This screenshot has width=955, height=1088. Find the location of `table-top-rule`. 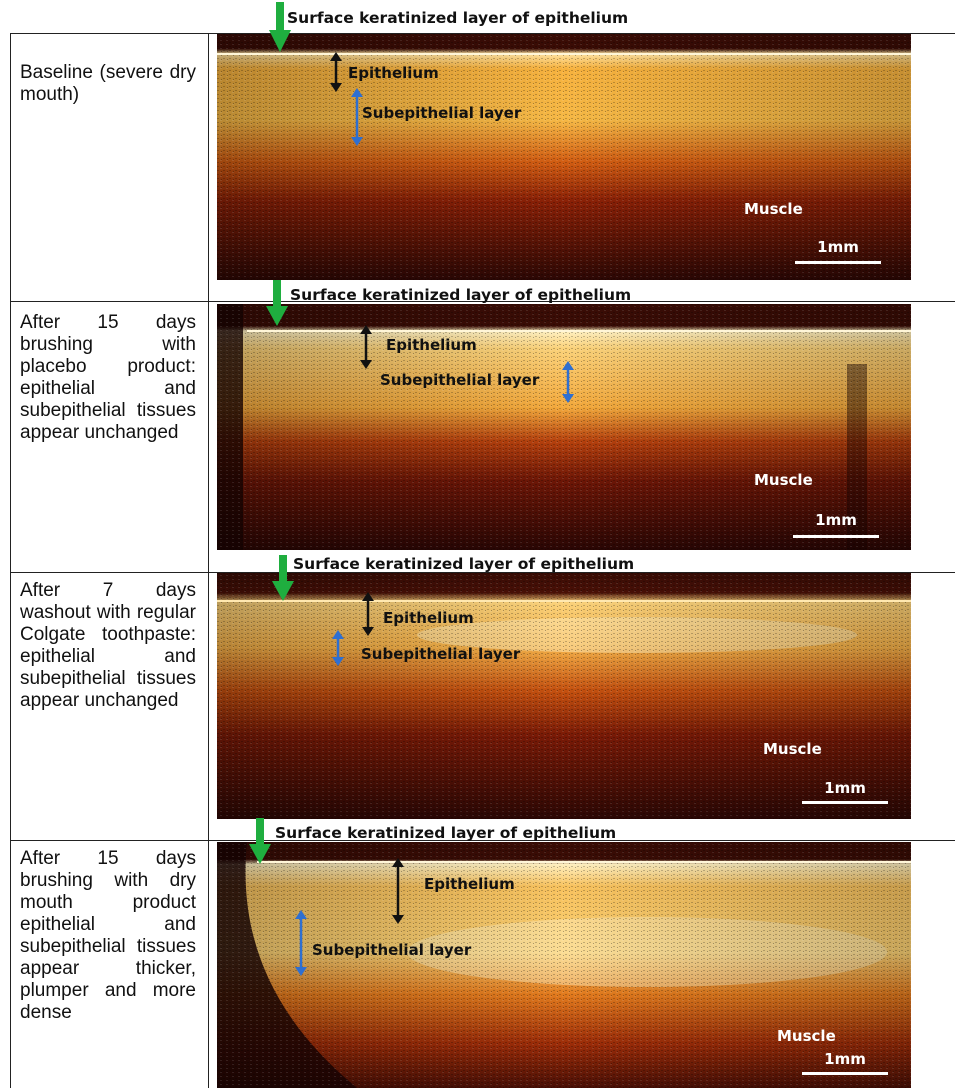

table-top-rule is located at coordinates (482, 33).